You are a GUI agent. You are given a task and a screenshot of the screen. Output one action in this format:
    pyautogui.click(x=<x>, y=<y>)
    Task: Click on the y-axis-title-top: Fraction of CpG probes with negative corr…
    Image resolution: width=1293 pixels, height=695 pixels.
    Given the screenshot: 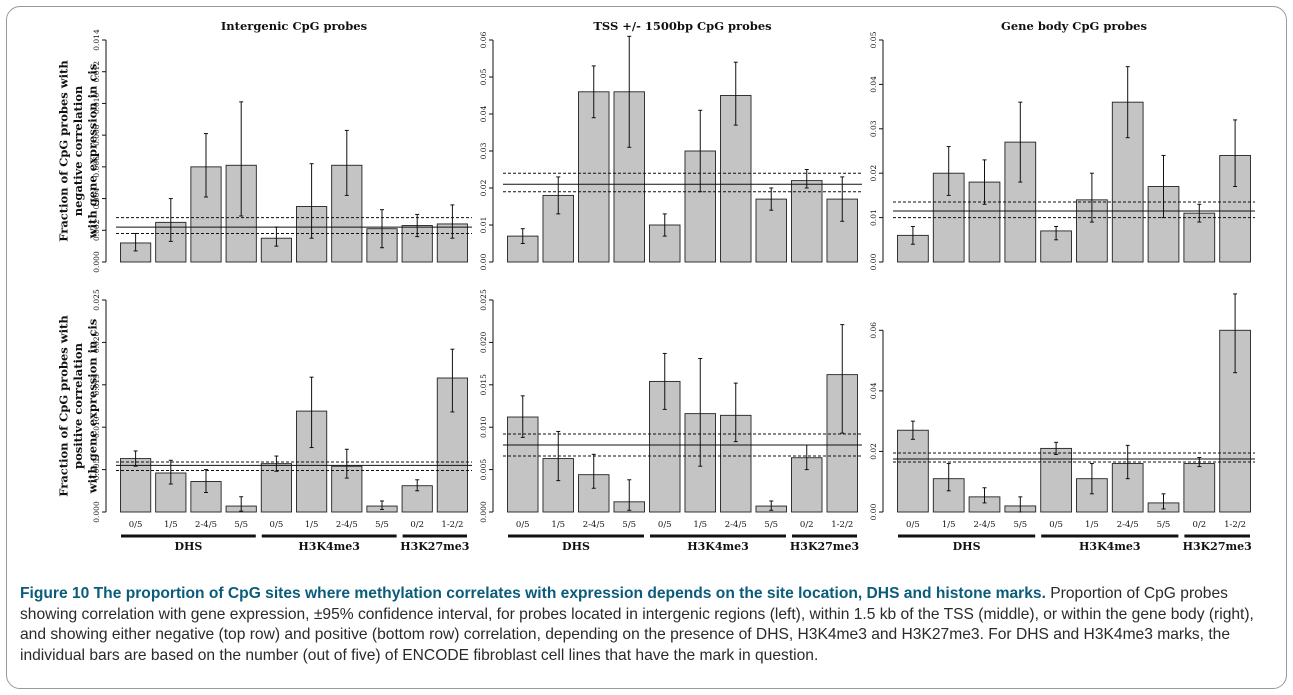 What is the action you would take?
    pyautogui.click(x=78, y=151)
    